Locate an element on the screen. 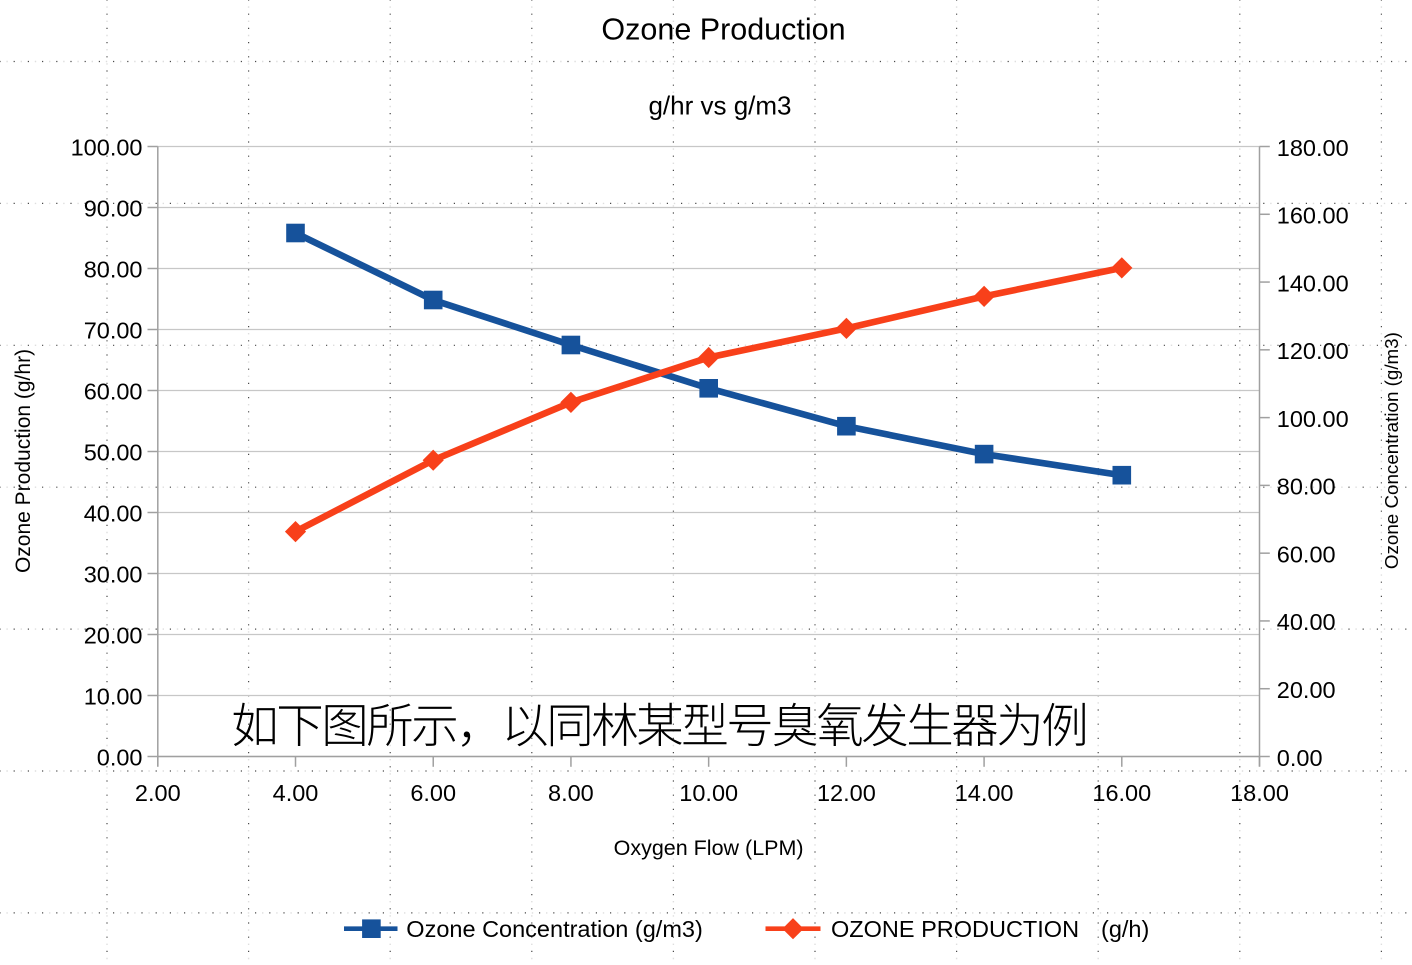  svg-text: Ozone Production (g/hr) is located at coordinates (23, 461).